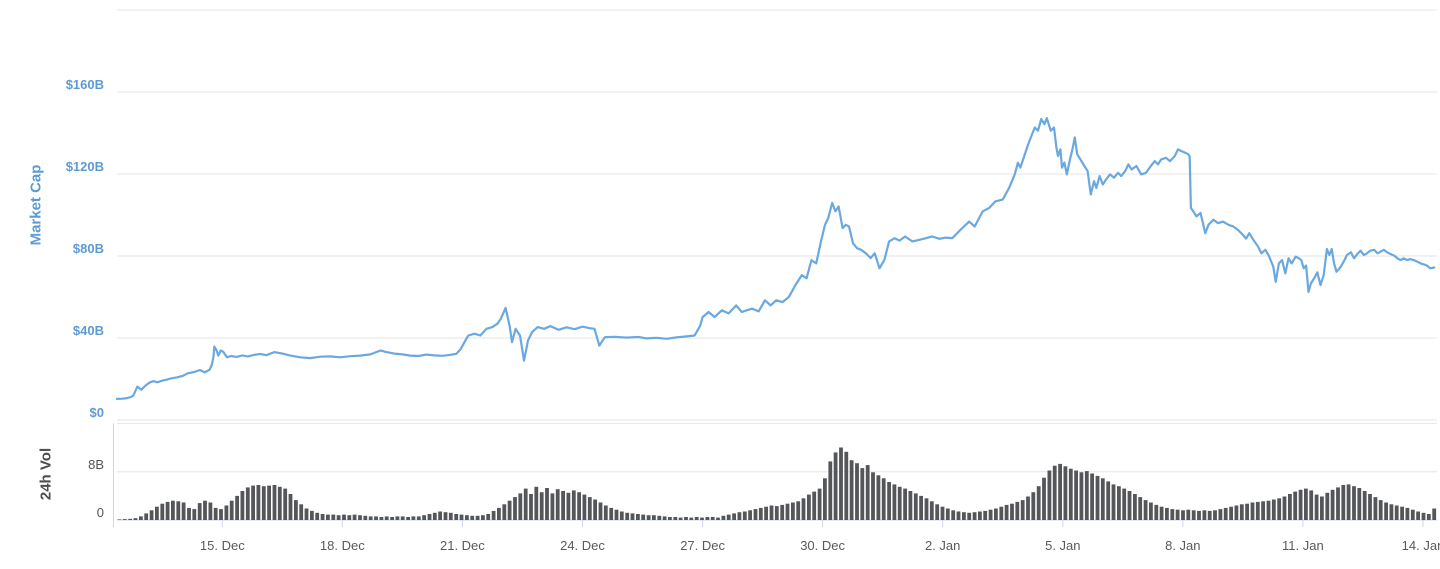 This screenshot has height=569, width=1440. I want to click on x-tick-label: 27. Dec, so click(702, 545).